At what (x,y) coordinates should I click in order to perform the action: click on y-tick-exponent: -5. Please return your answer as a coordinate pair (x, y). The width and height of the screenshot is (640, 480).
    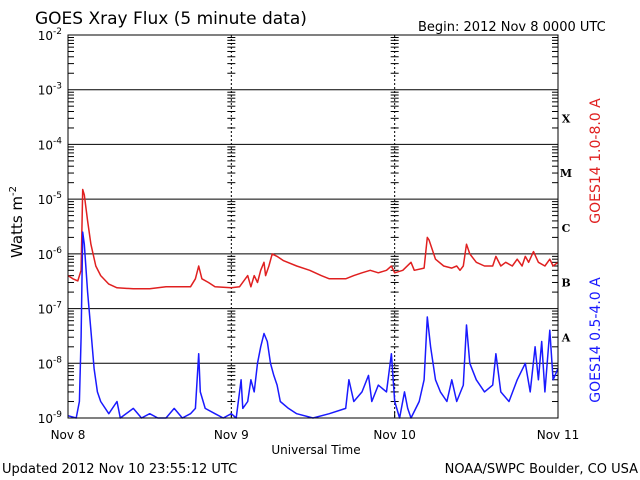
    Looking at the image, I should click on (57, 196).